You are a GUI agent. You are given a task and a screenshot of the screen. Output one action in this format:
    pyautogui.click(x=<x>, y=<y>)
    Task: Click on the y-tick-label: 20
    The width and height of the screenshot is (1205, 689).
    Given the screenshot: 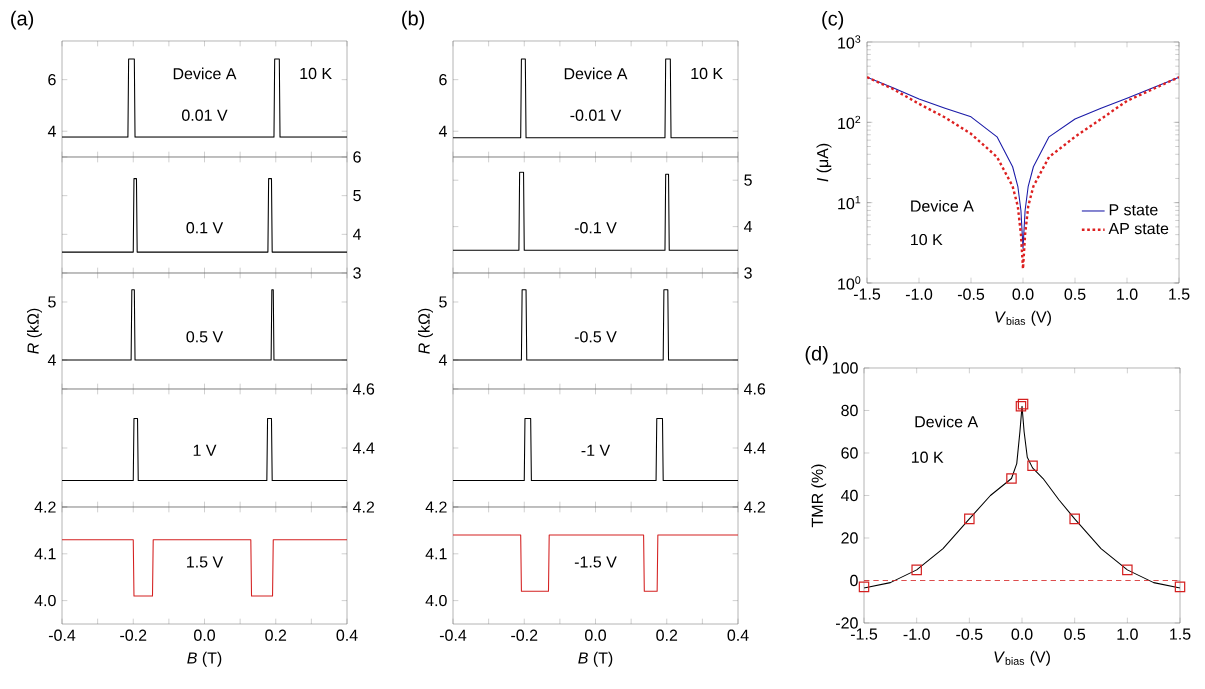 What is the action you would take?
    pyautogui.click(x=849, y=538)
    